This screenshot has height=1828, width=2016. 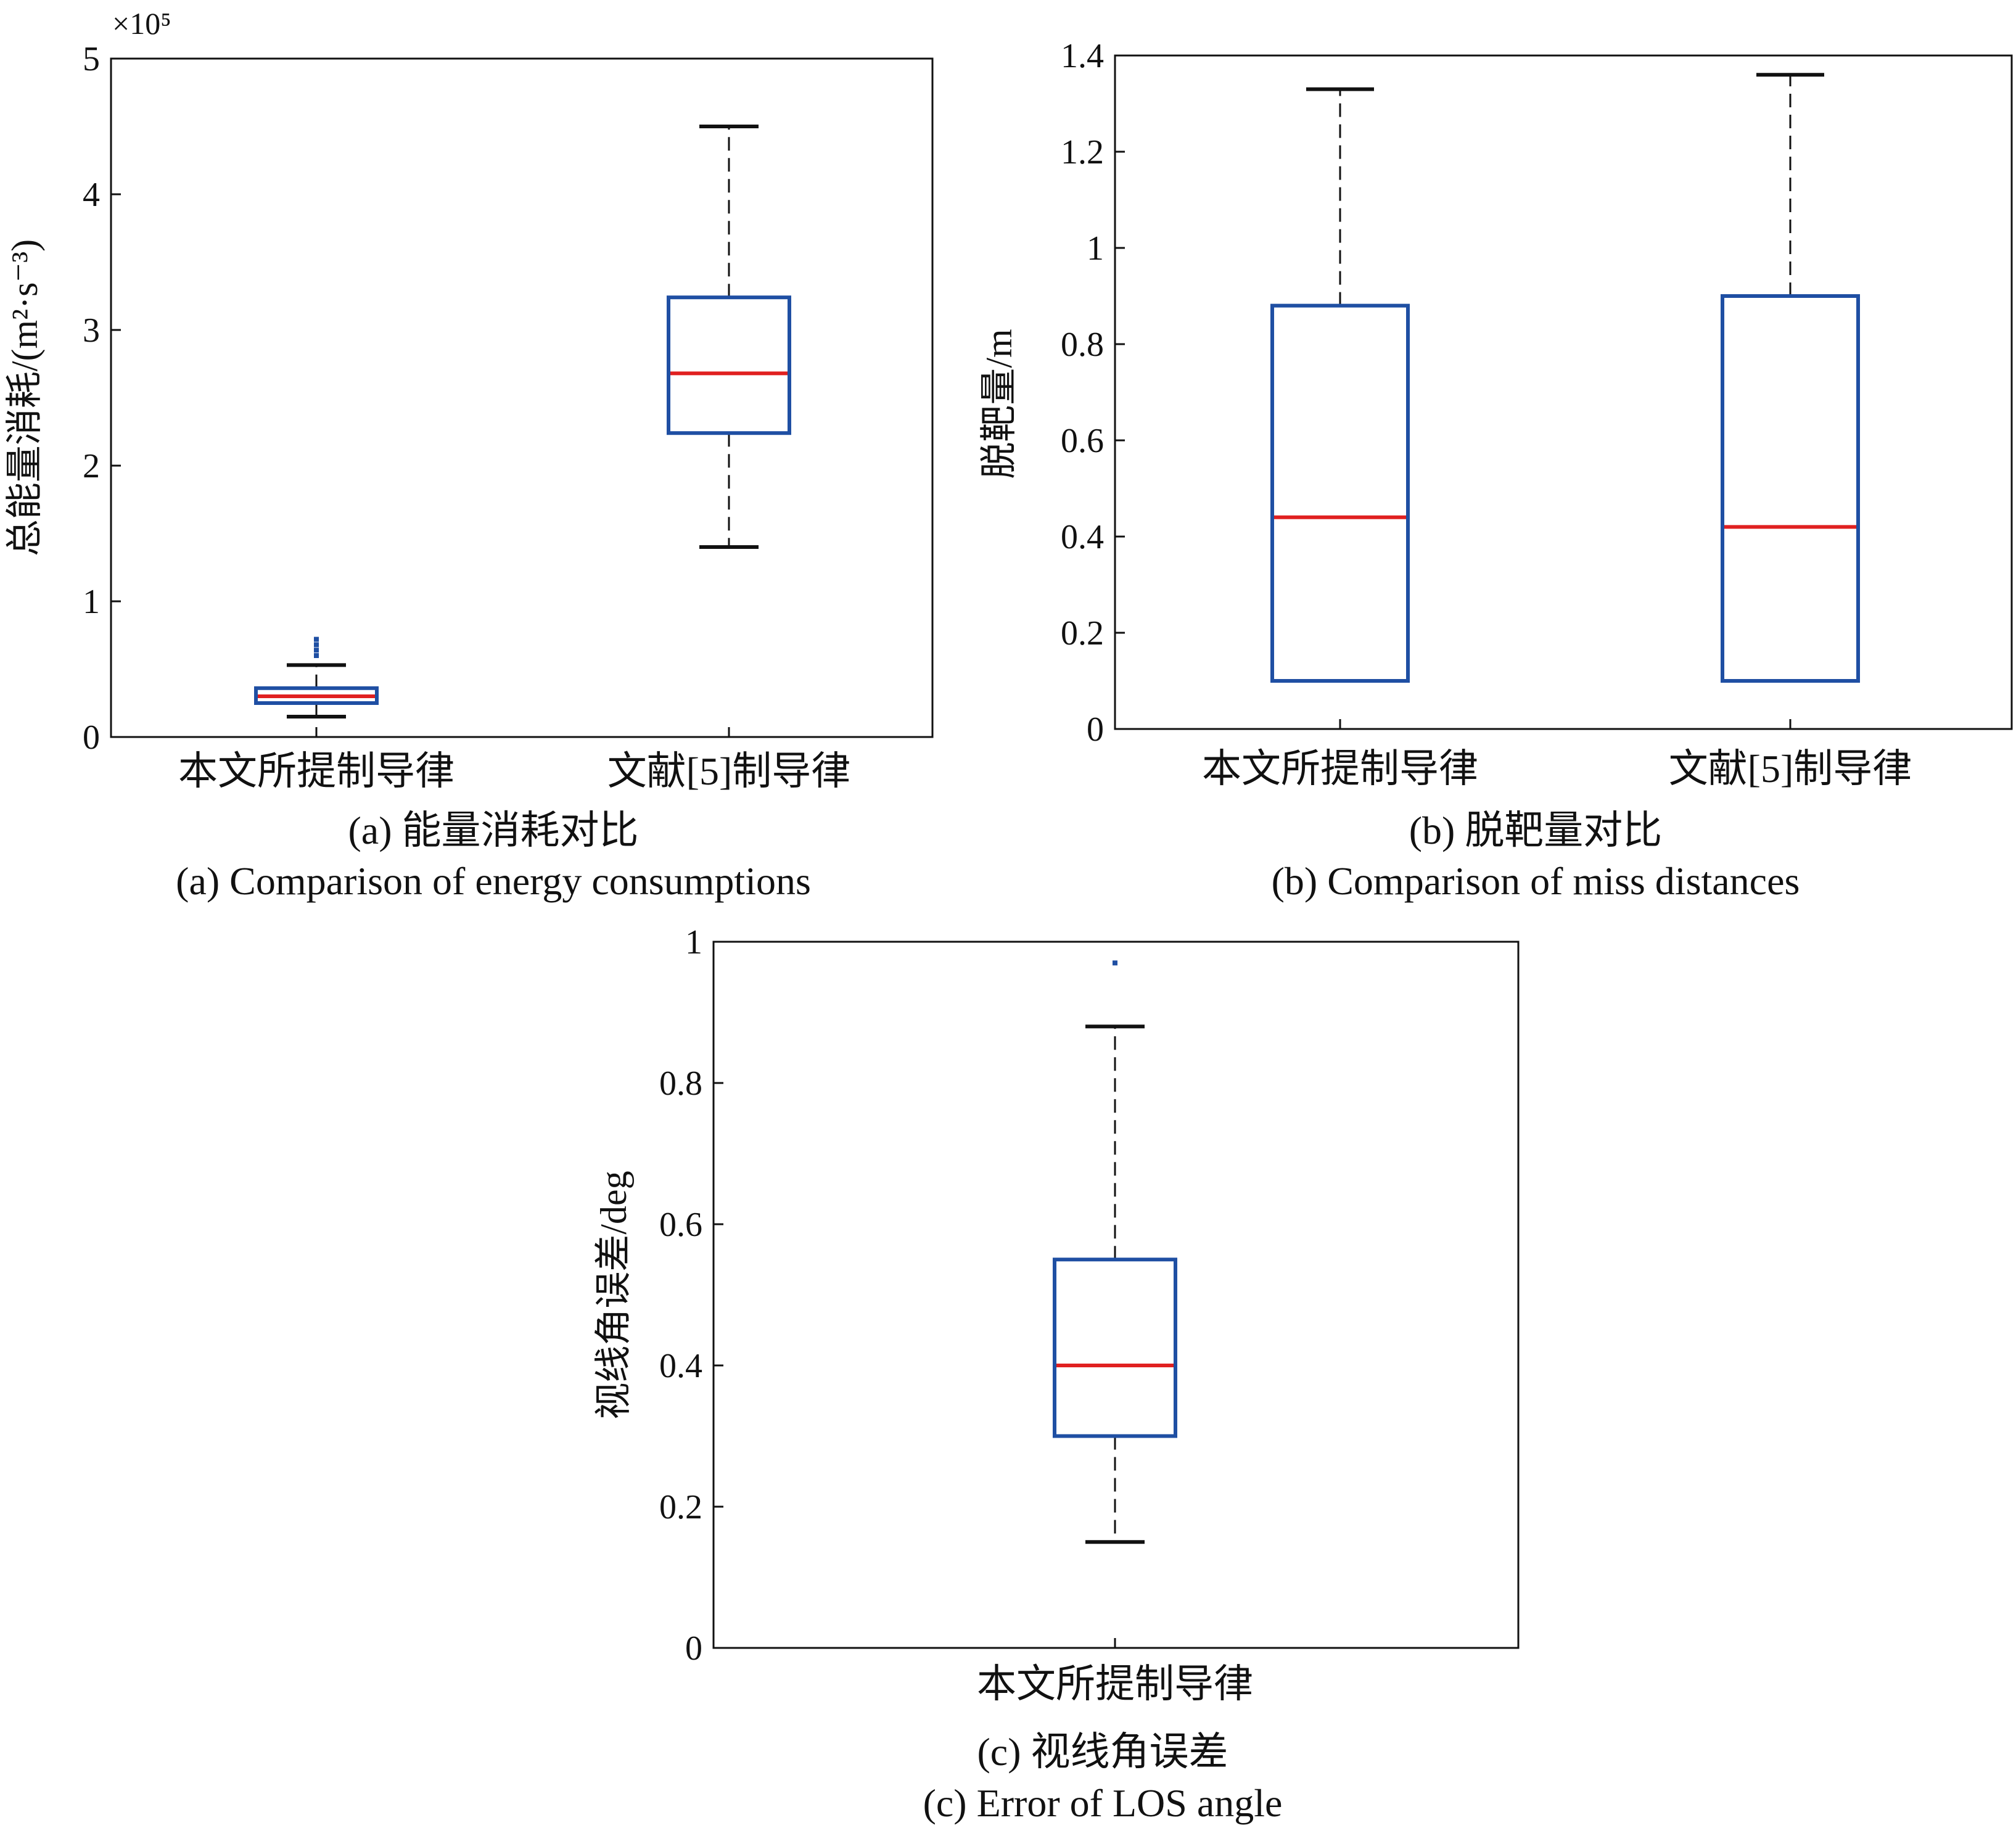 What do you see at coordinates (493, 881) in the screenshot?
I see `caption-en: (a) Comparison of energy consumptions` at bounding box center [493, 881].